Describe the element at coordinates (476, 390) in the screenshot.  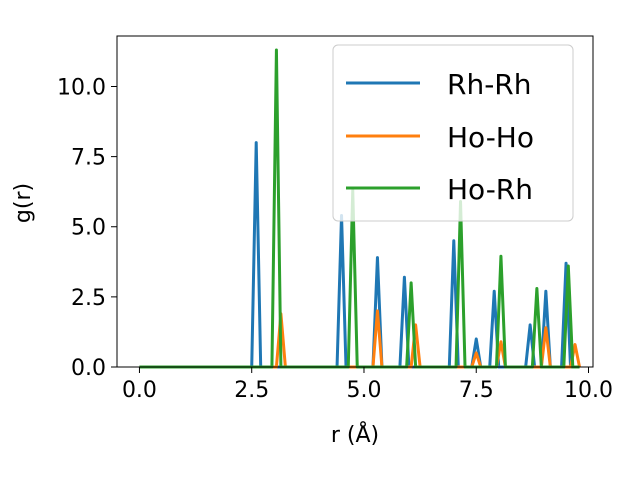
I see `x-tick-label: 7.5` at that location.